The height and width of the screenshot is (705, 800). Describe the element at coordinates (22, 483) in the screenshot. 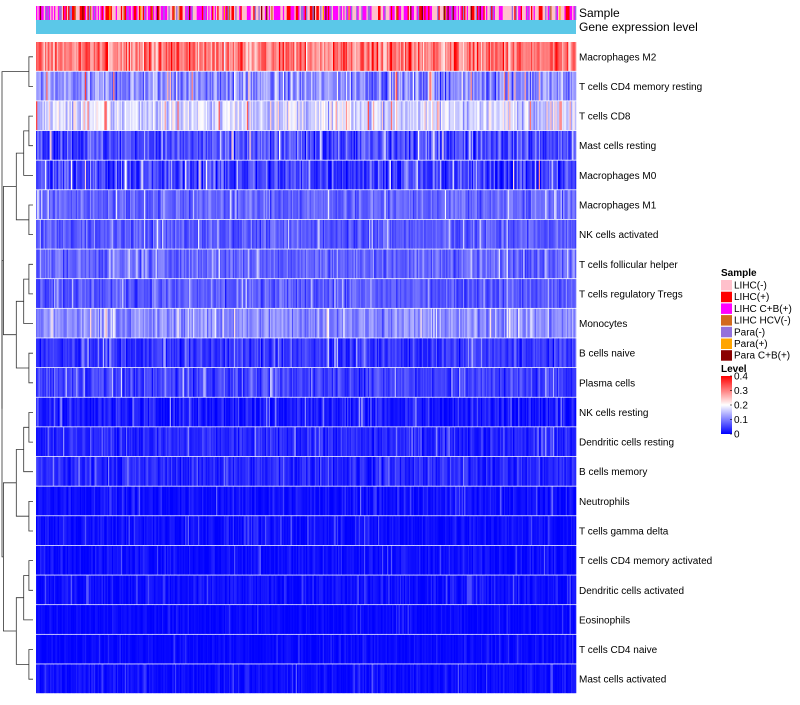

I see `dendrogram-branch` at that location.